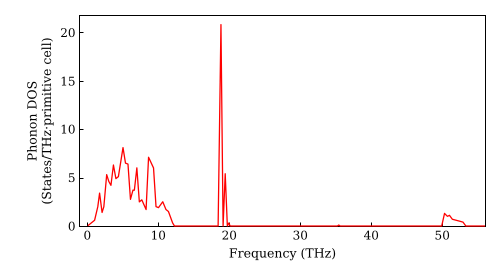  I want to click on y-tick-label: 0, so click(72, 227).